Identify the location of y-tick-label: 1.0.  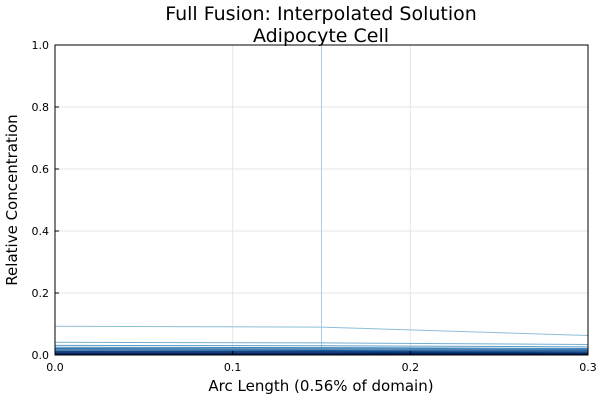
(41, 45).